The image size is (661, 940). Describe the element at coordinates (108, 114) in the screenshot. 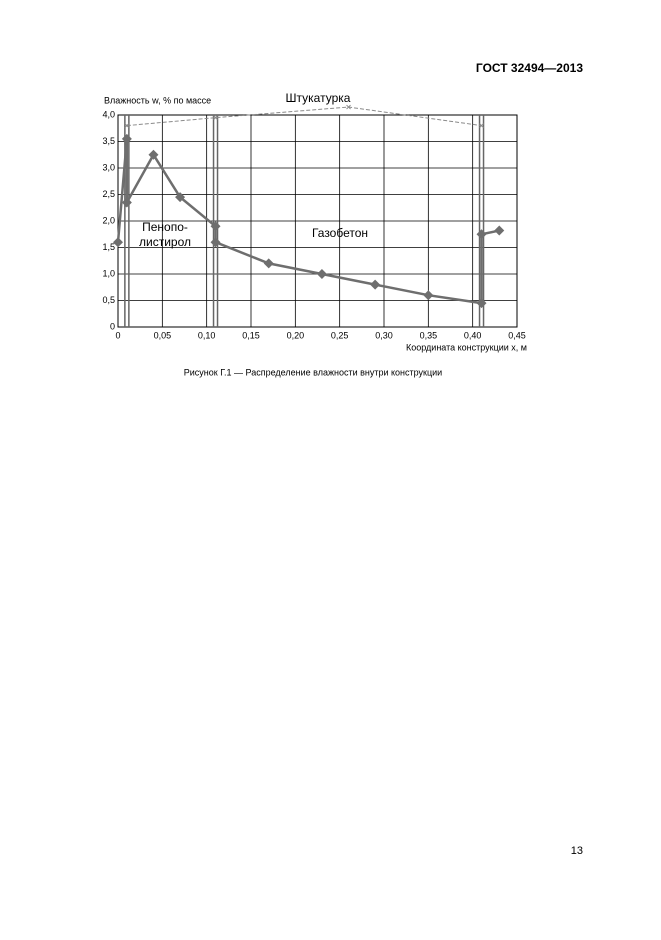

I see `y-tick-label: 4,0` at that location.